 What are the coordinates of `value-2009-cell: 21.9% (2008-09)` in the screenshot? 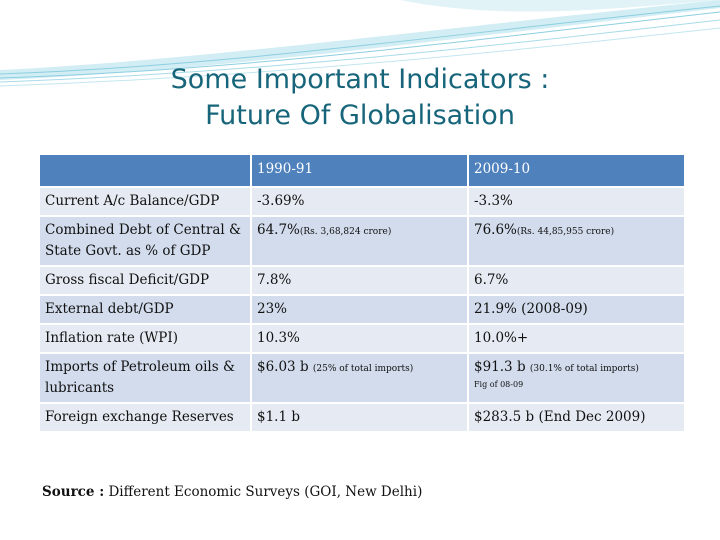 It's located at (576, 309).